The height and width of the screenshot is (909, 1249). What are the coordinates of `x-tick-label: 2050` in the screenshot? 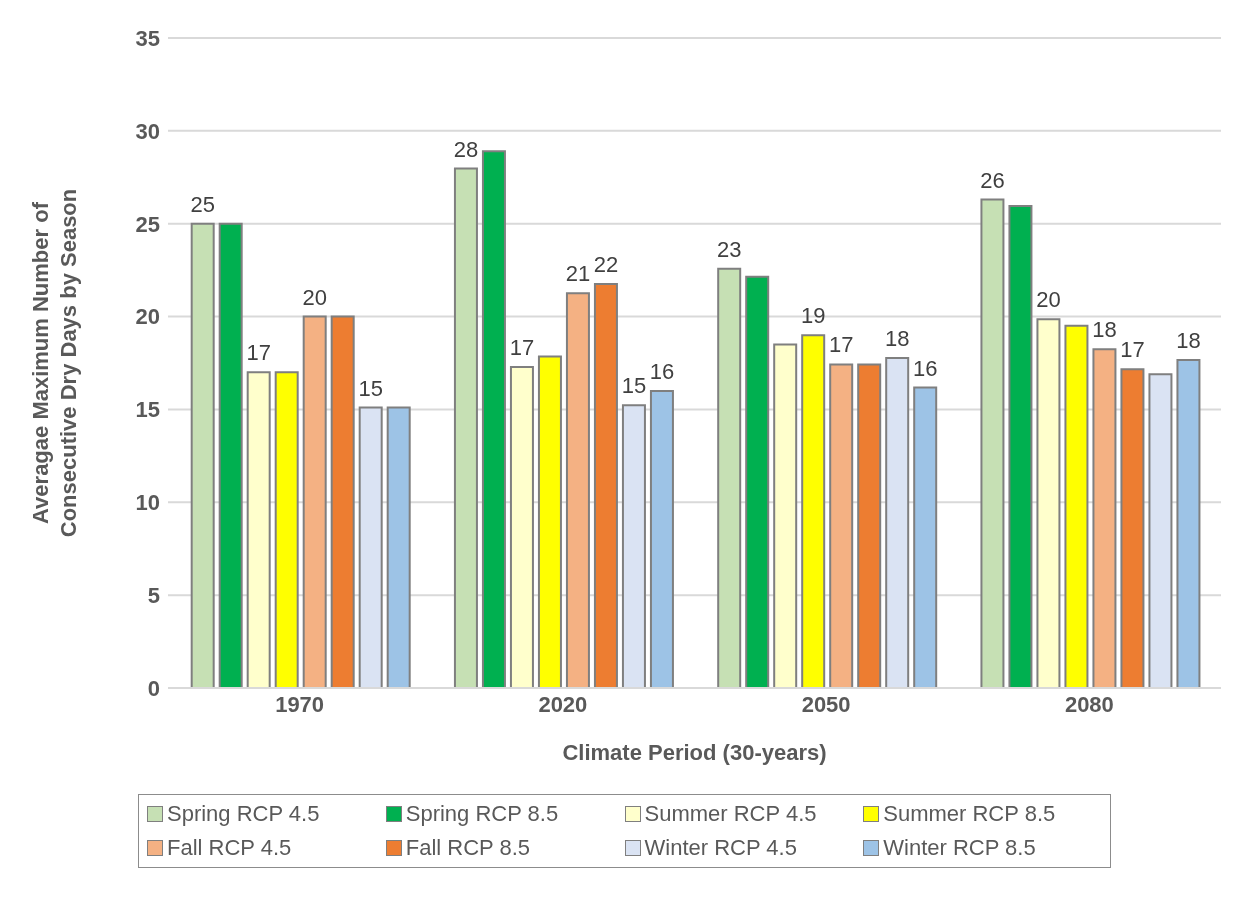 It's located at (826, 704).